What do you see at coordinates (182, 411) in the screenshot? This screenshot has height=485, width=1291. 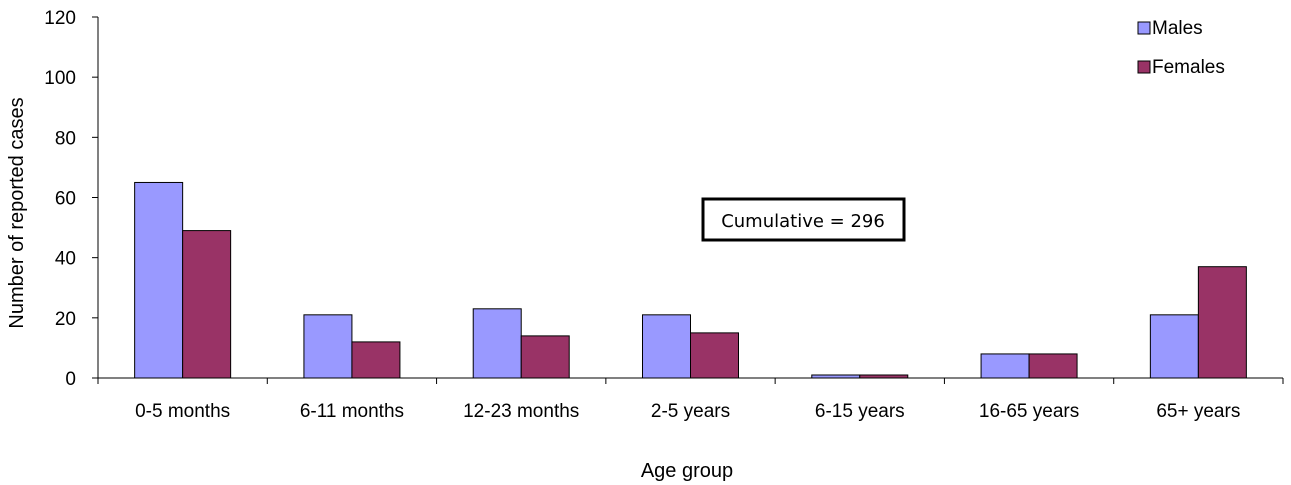 I see `x-tick-label: 0-5 months` at bounding box center [182, 411].